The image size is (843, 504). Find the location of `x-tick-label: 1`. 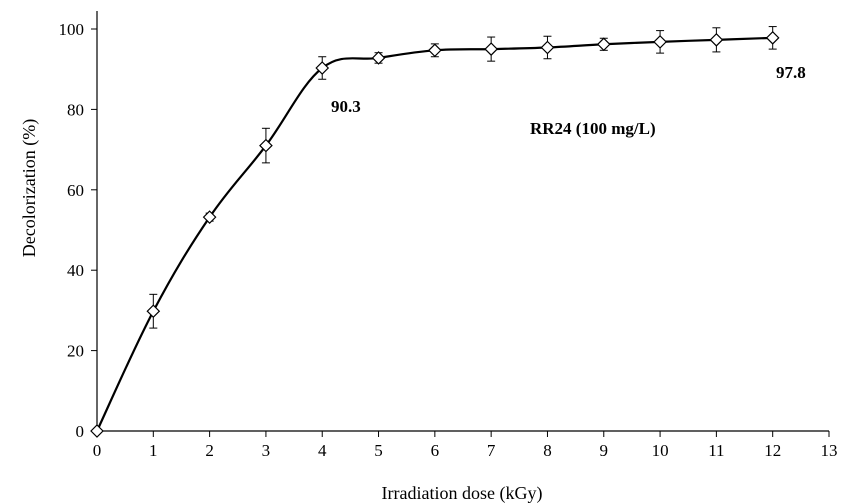

x-tick-label: 1 is located at coordinates (153, 450).